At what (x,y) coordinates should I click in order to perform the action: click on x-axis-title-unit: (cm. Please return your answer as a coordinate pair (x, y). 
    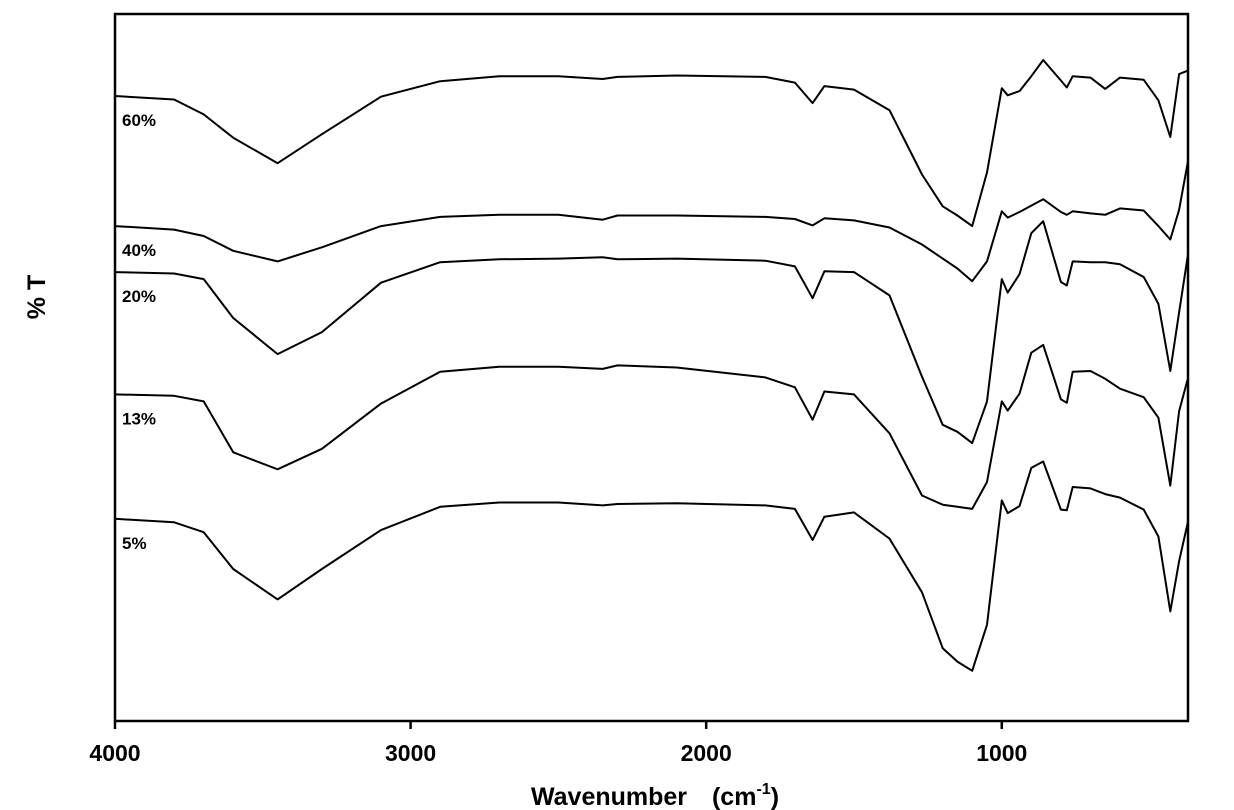
    Looking at the image, I should click on (734, 796).